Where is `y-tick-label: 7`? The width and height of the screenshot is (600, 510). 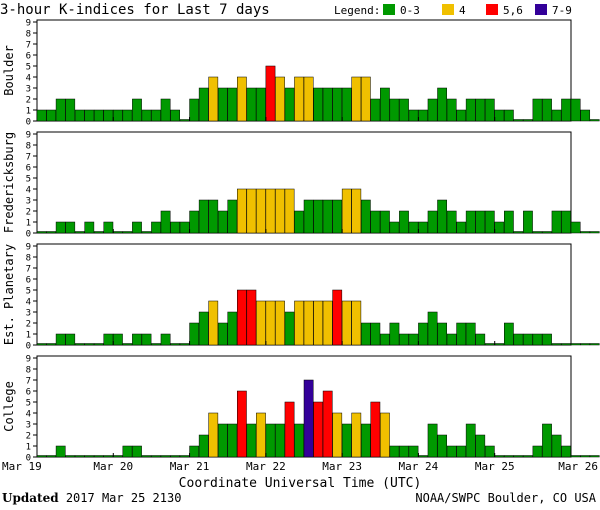 y-tick-label: 7 is located at coordinates (28, 382).